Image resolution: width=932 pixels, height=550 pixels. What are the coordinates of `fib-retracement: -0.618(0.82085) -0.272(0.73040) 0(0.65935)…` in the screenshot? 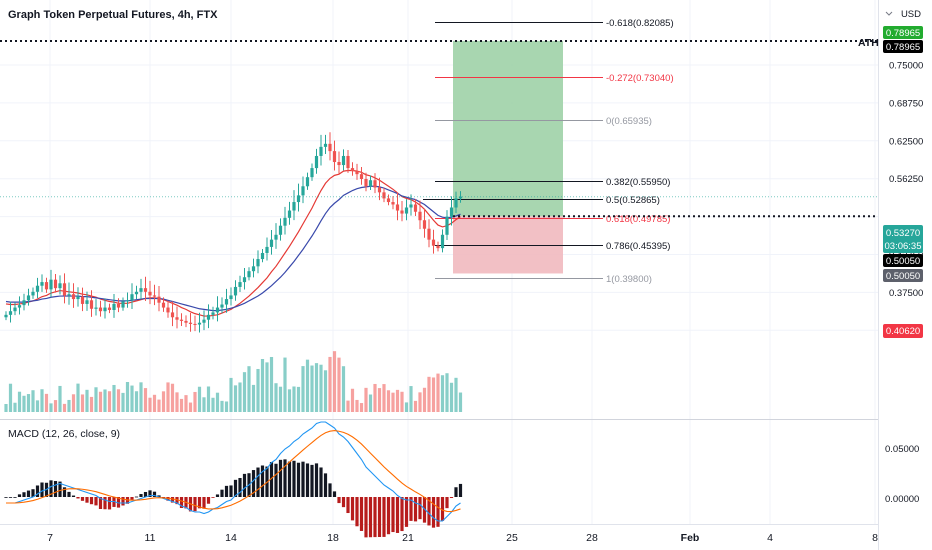 It's located at (548, 151).